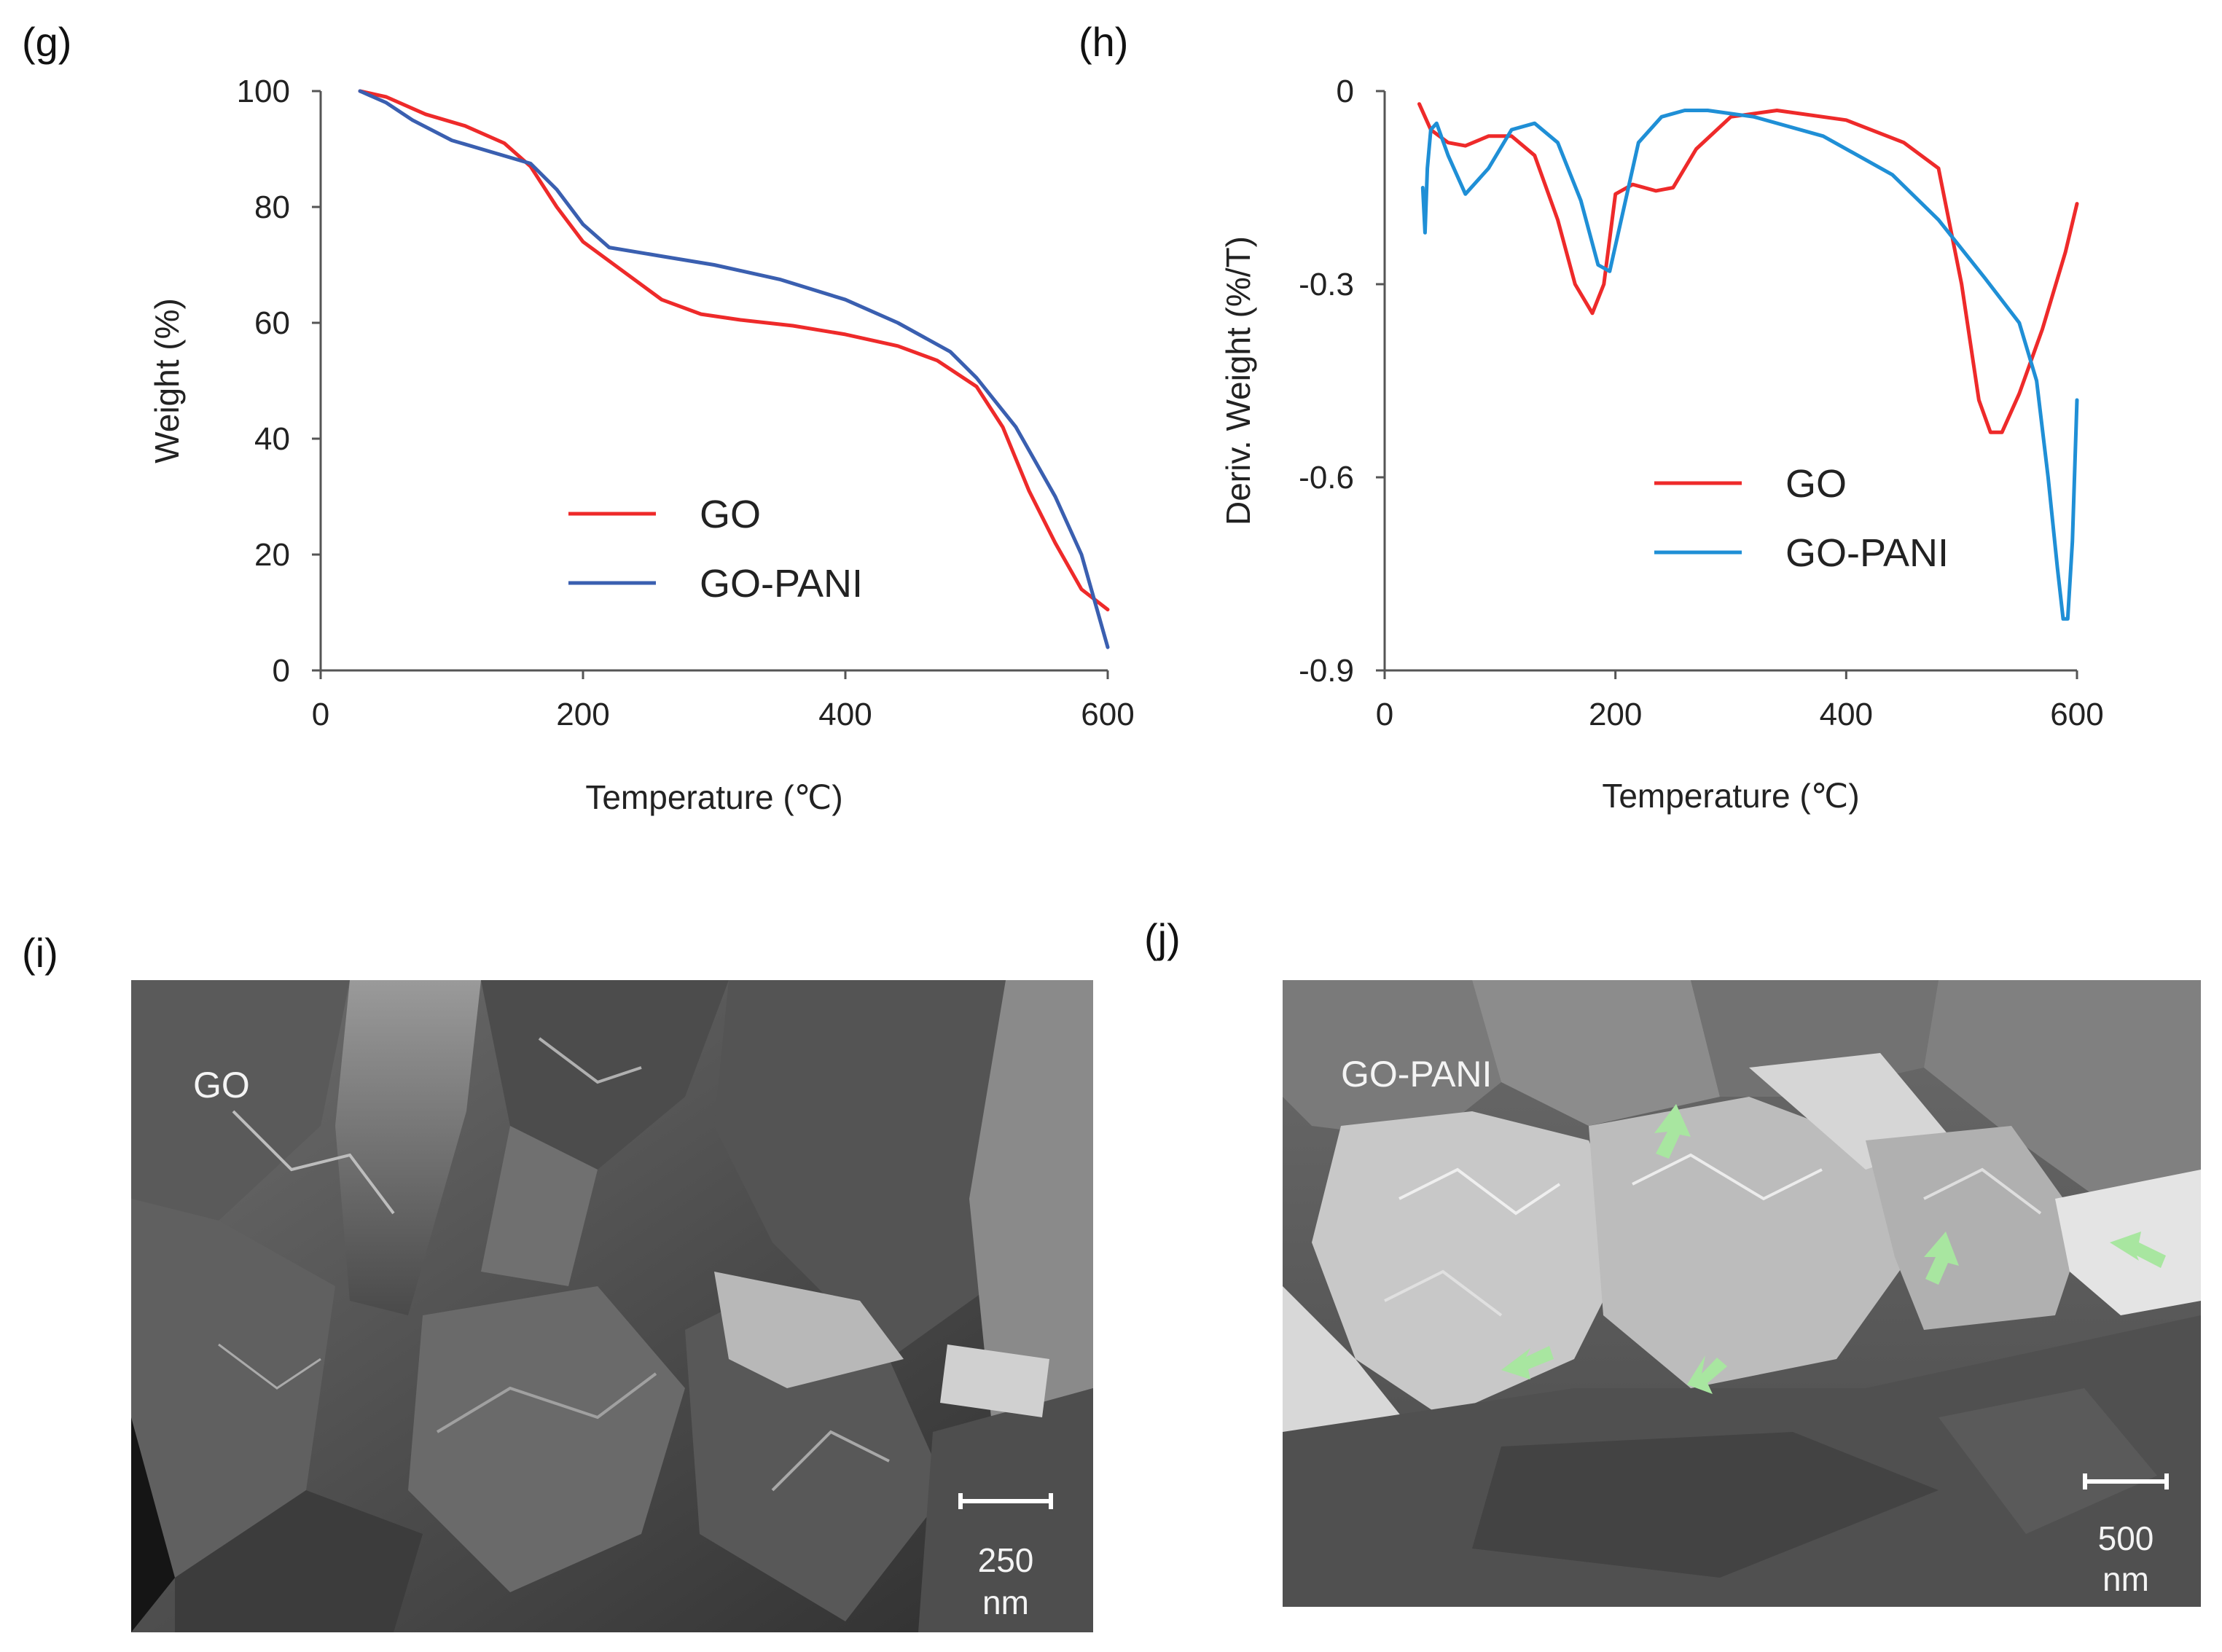  I want to click on y-tick-label-h: 0, so click(1345, 91).